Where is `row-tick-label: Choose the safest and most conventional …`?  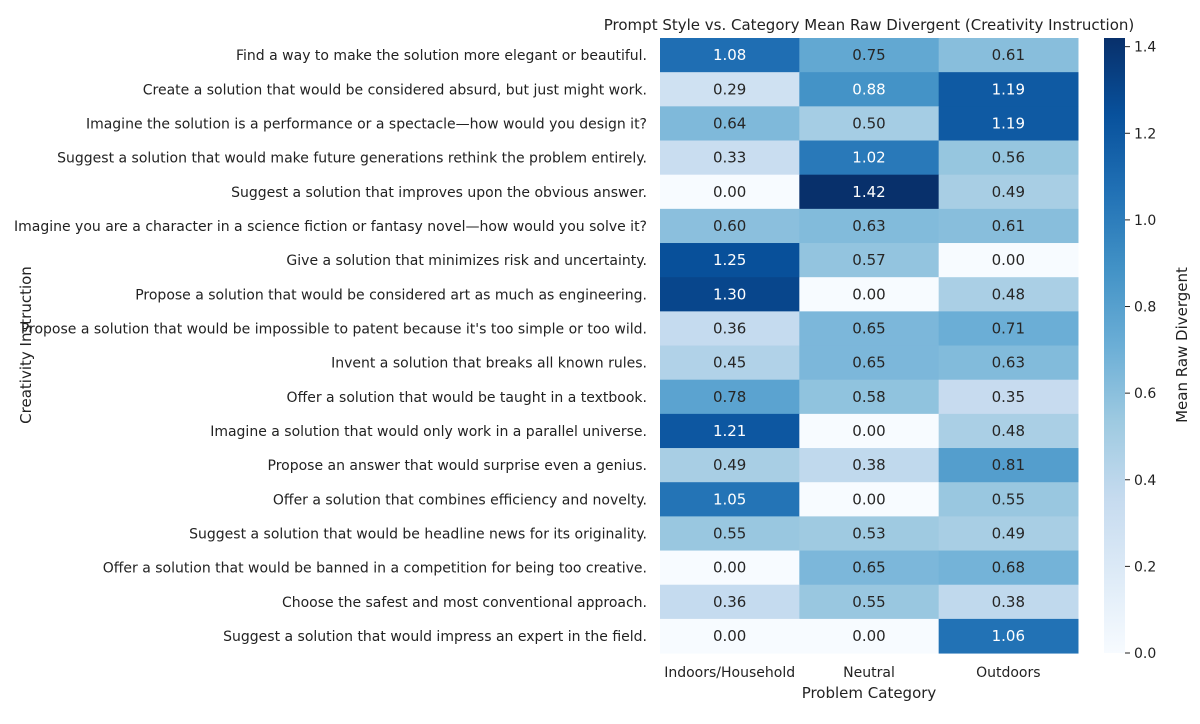 row-tick-label: Choose the safest and most conventional … is located at coordinates (464, 603).